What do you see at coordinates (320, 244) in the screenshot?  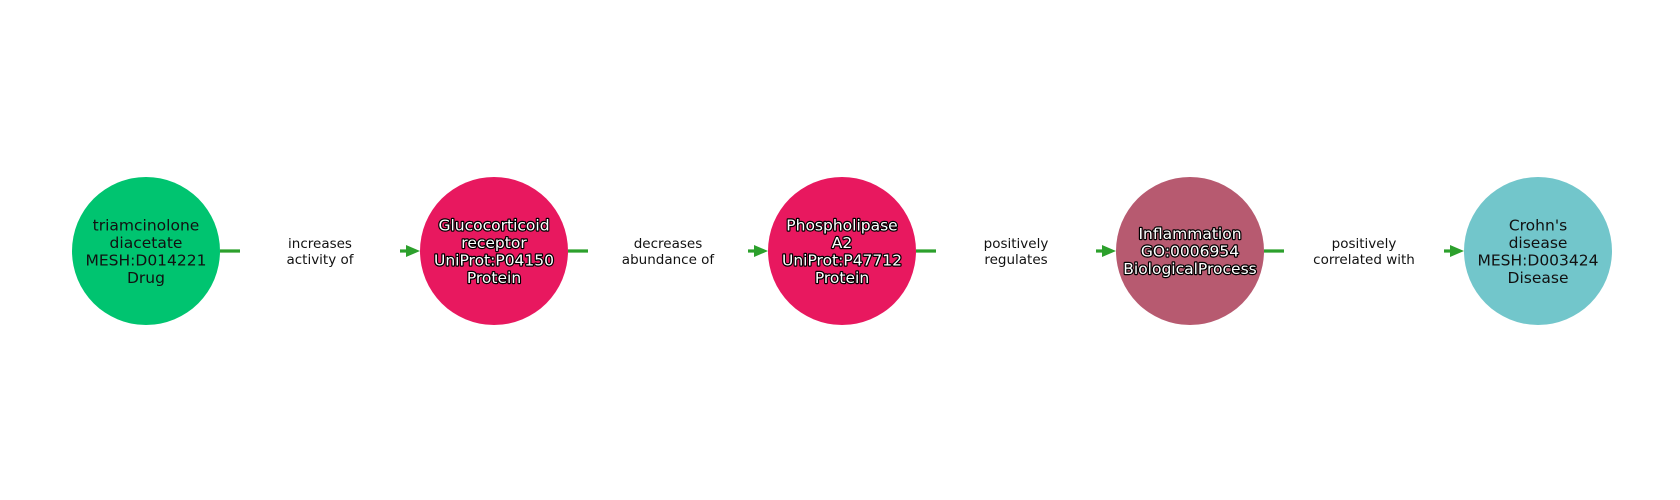 I see `edge-label-line: increases` at bounding box center [320, 244].